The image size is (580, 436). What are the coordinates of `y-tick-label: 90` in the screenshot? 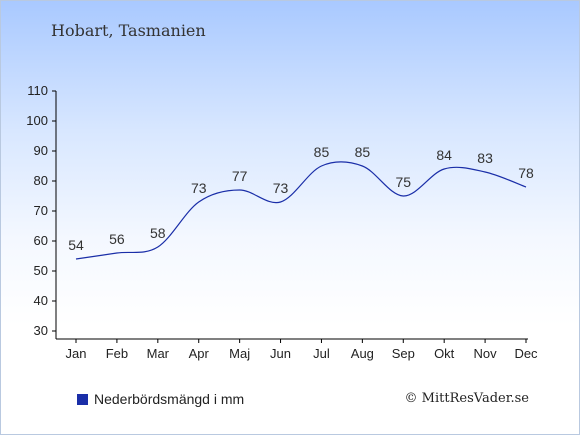 It's located at (41, 150).